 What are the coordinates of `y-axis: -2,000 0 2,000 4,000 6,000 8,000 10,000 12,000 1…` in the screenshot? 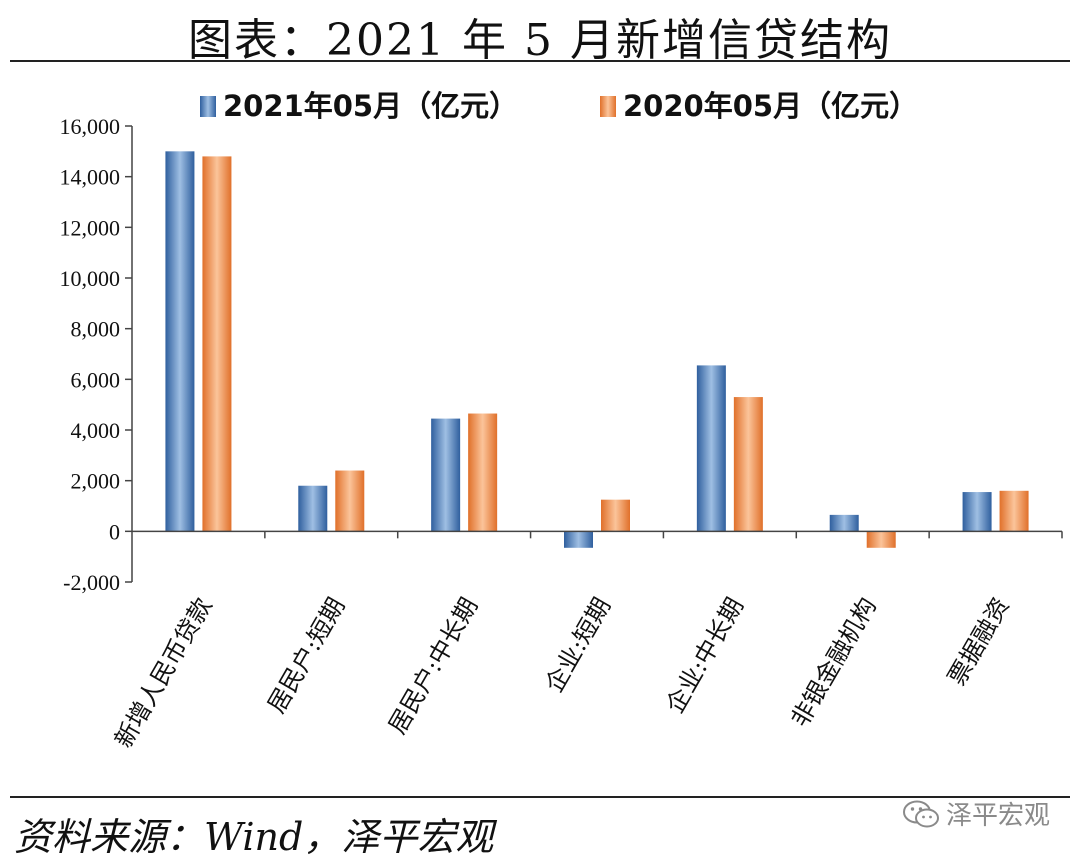 It's located at (96, 354).